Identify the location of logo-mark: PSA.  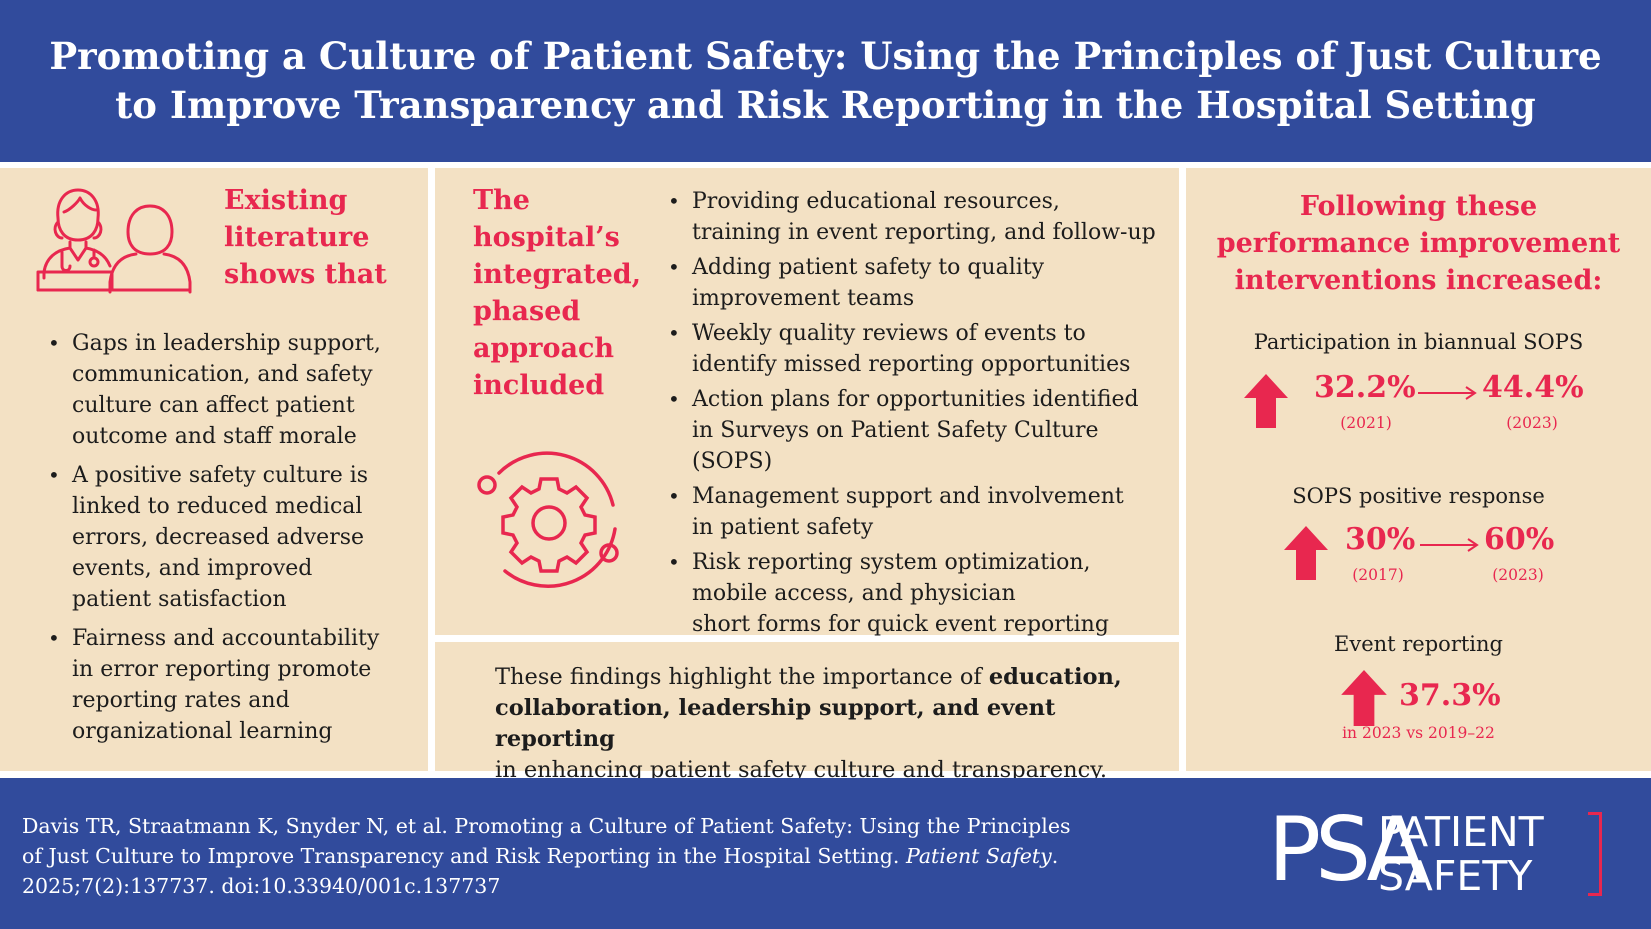
(1347, 849).